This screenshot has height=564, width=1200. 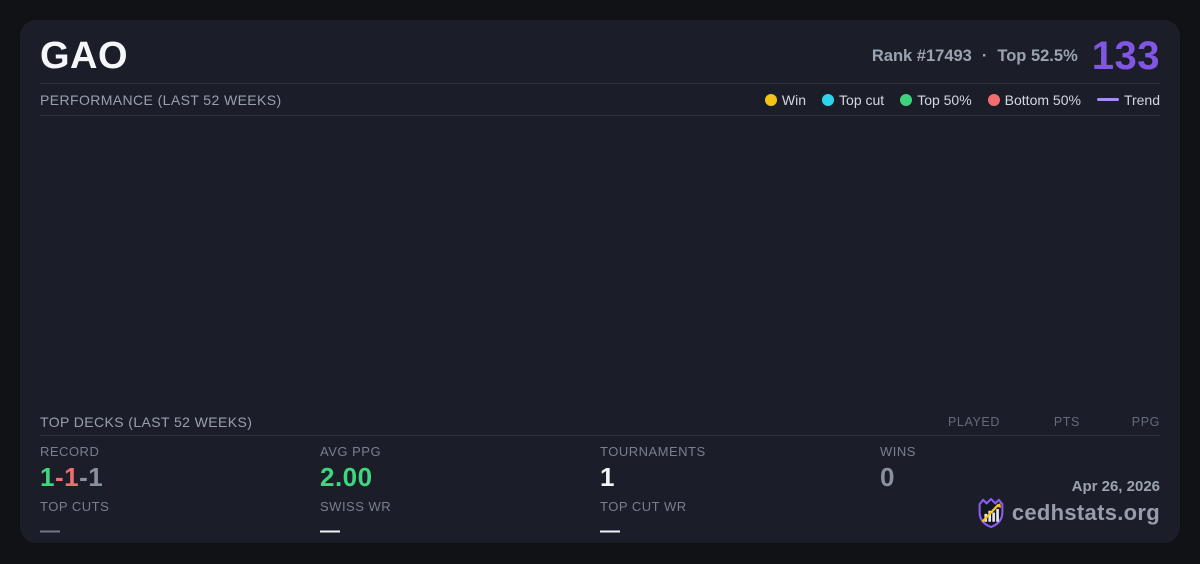 I want to click on legend-label: Bottom 50%, so click(x=1042, y=99).